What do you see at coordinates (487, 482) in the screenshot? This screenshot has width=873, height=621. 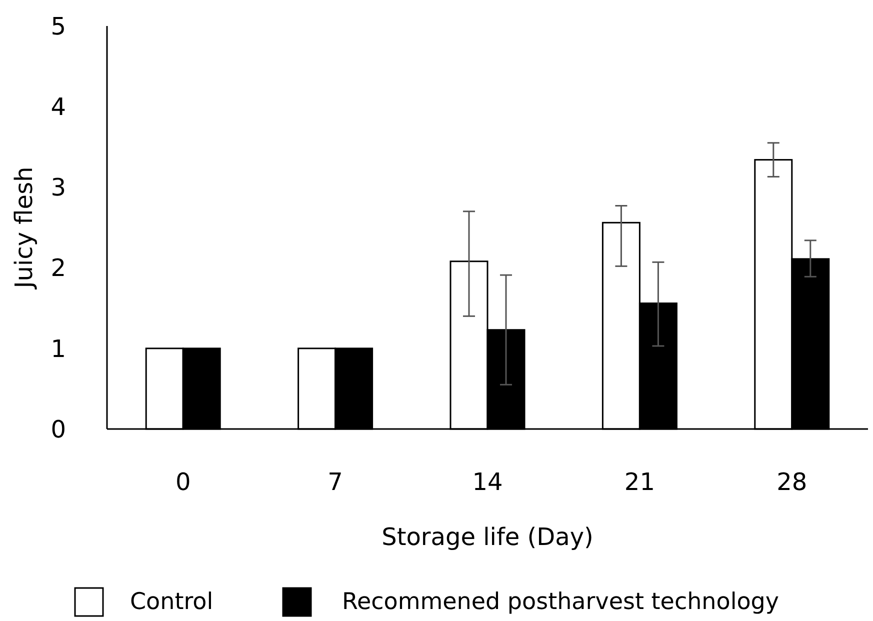 I see `x-tick-label: 14` at bounding box center [487, 482].